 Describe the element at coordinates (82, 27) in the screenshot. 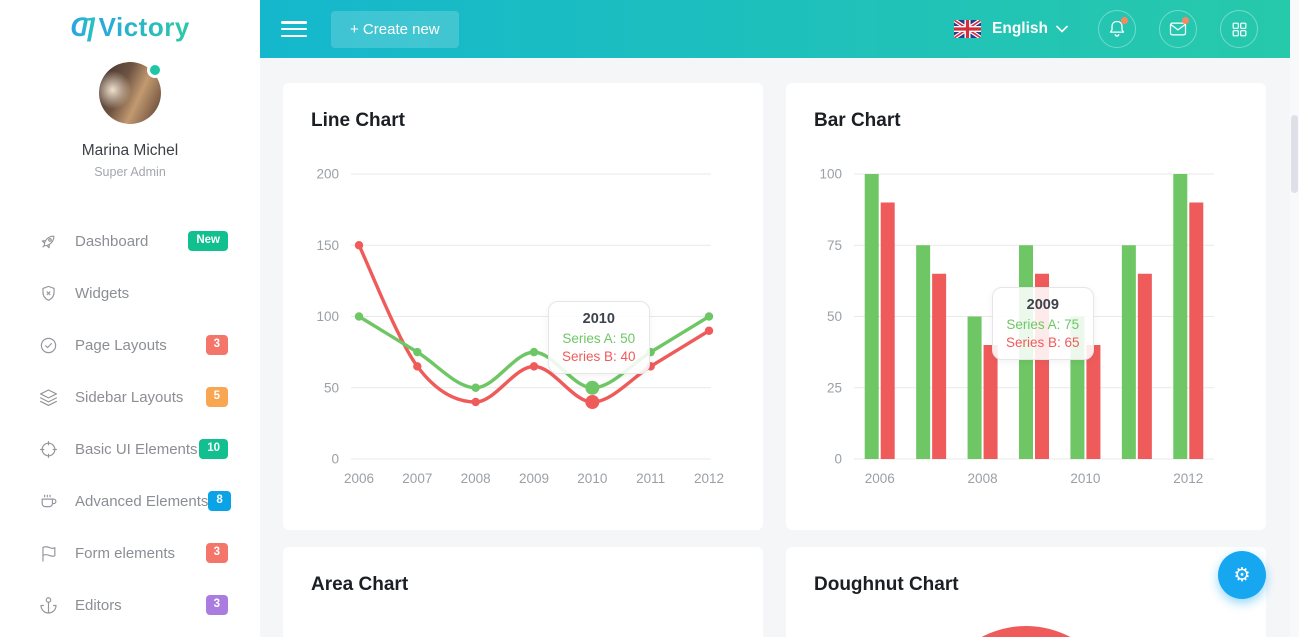

I see `brand-v-icon: Ƣ` at that location.